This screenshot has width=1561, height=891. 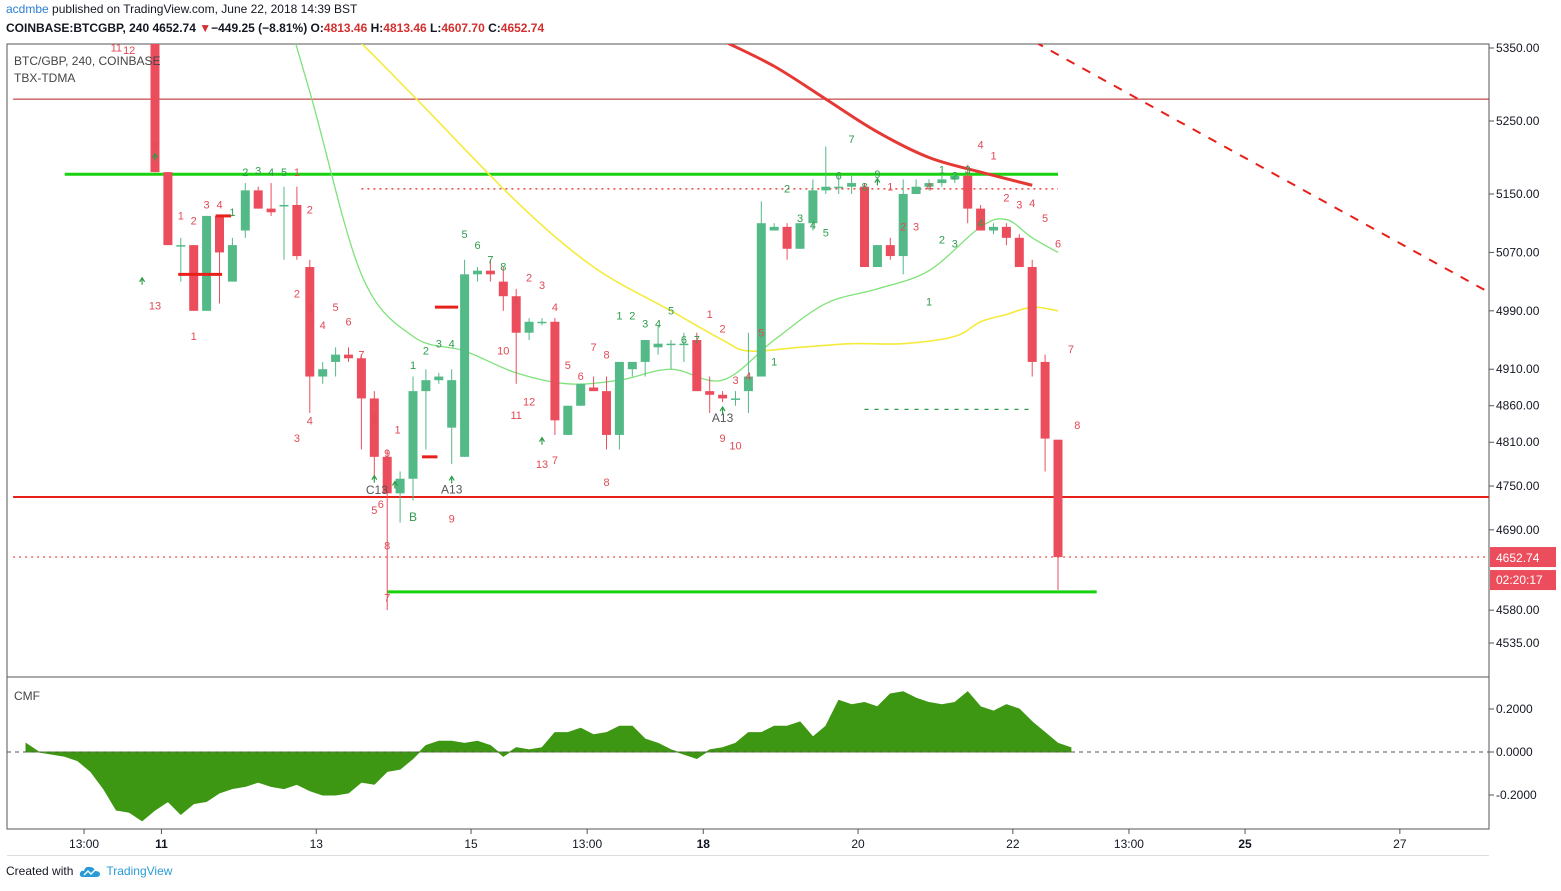 What do you see at coordinates (852, 140) in the screenshot?
I see `count-label: 7` at bounding box center [852, 140].